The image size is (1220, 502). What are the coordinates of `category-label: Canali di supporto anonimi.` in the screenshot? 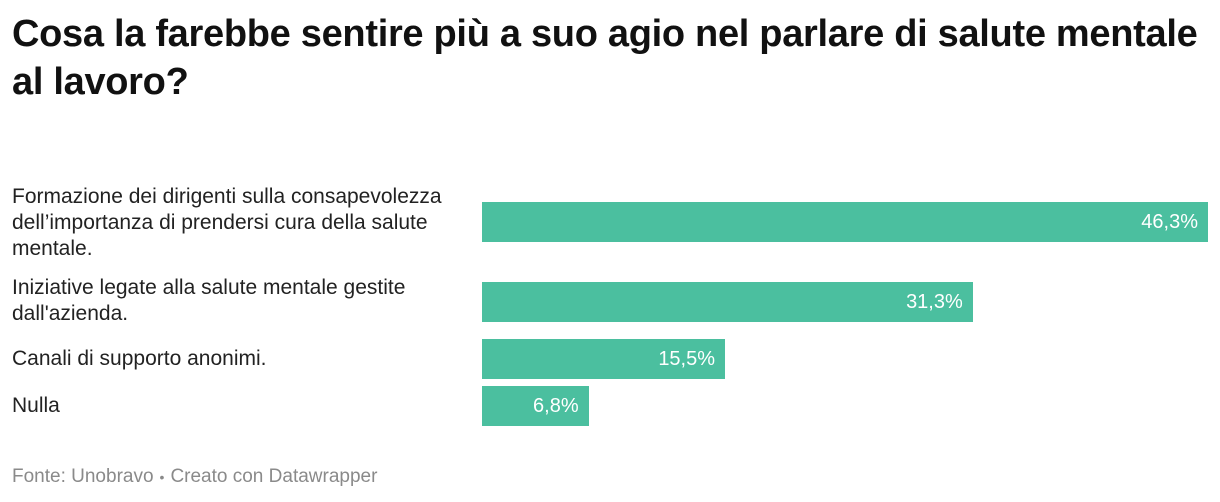 It's located at (139, 358).